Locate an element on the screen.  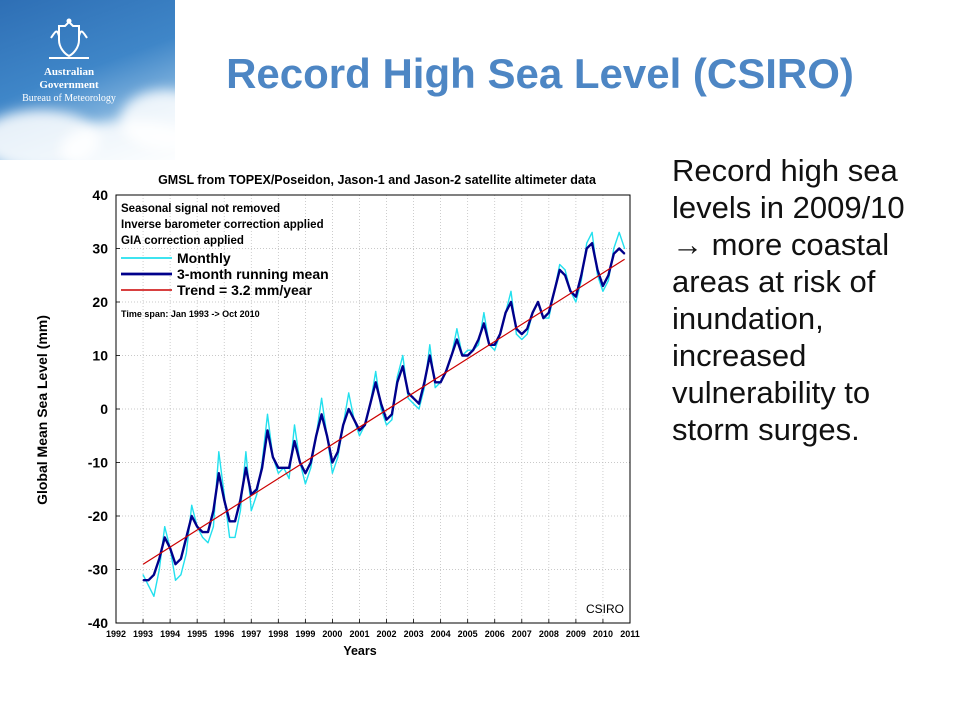
y-axis-label: Global Mean Sea Level (mm) is located at coordinates (42, 410).